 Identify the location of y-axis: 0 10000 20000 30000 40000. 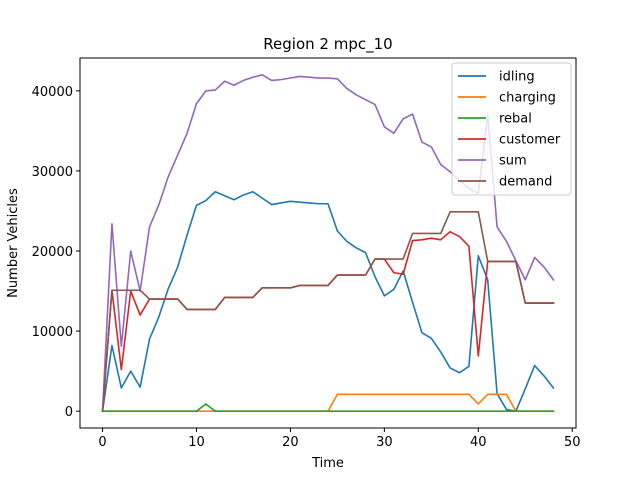
(56, 252).